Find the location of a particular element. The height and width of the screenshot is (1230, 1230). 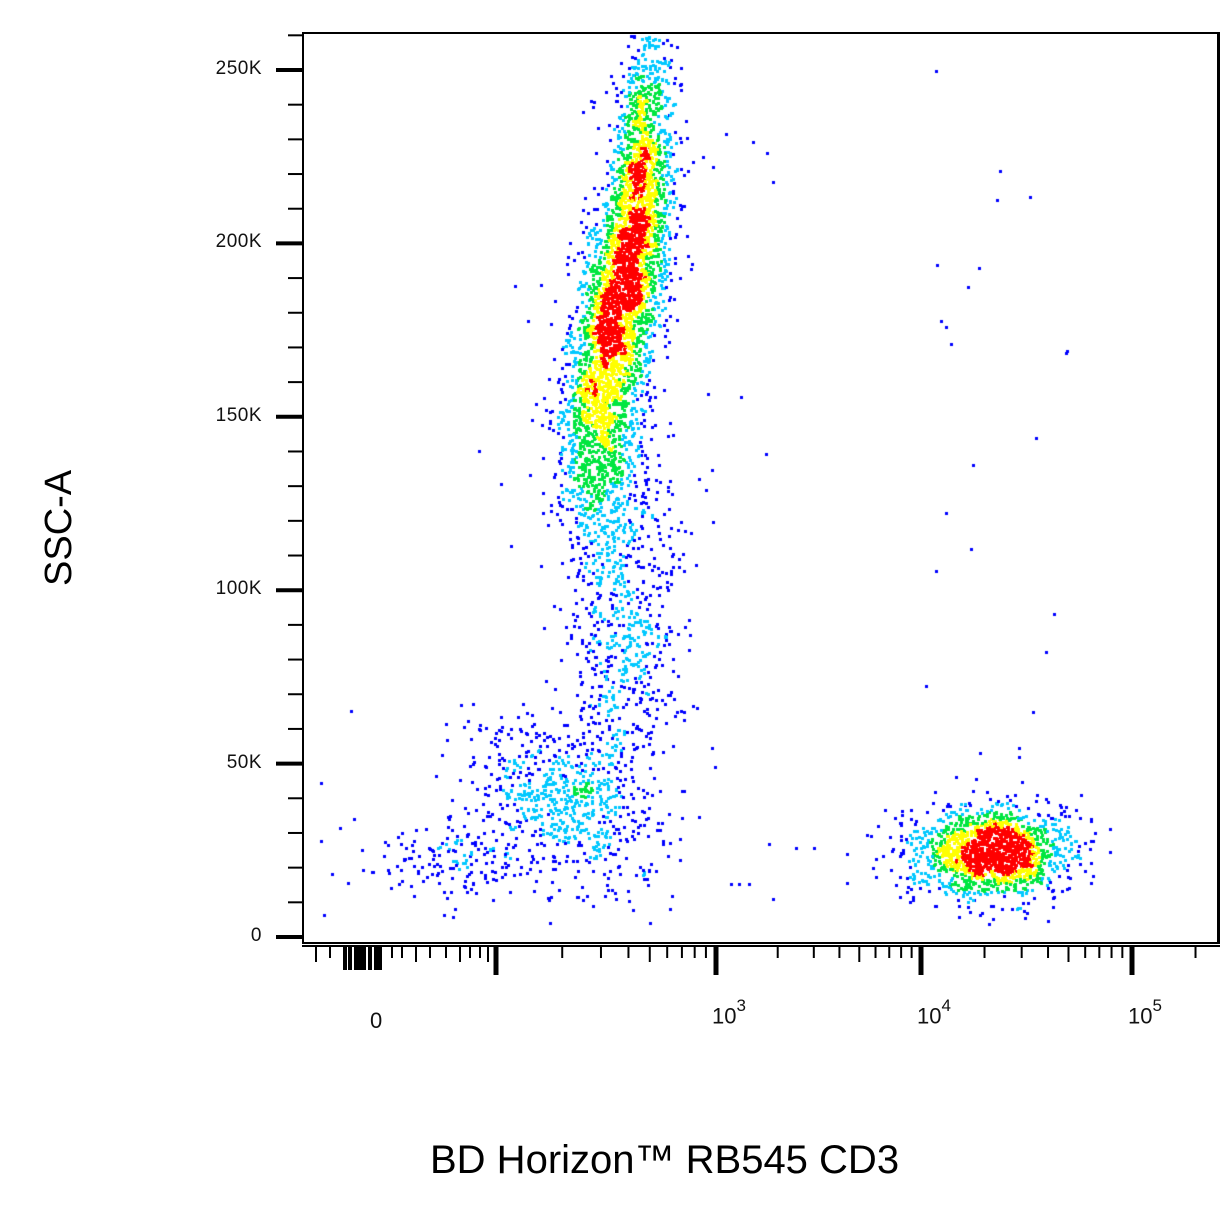

x-tick-base: 0 is located at coordinates (376, 1020).